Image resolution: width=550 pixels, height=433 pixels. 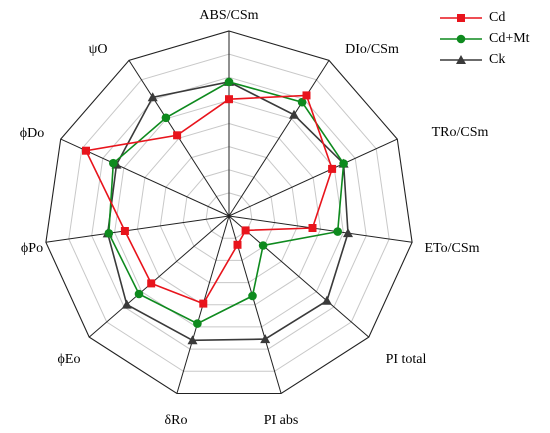 I want to click on axis-label-11: ψO, so click(x=98, y=49).